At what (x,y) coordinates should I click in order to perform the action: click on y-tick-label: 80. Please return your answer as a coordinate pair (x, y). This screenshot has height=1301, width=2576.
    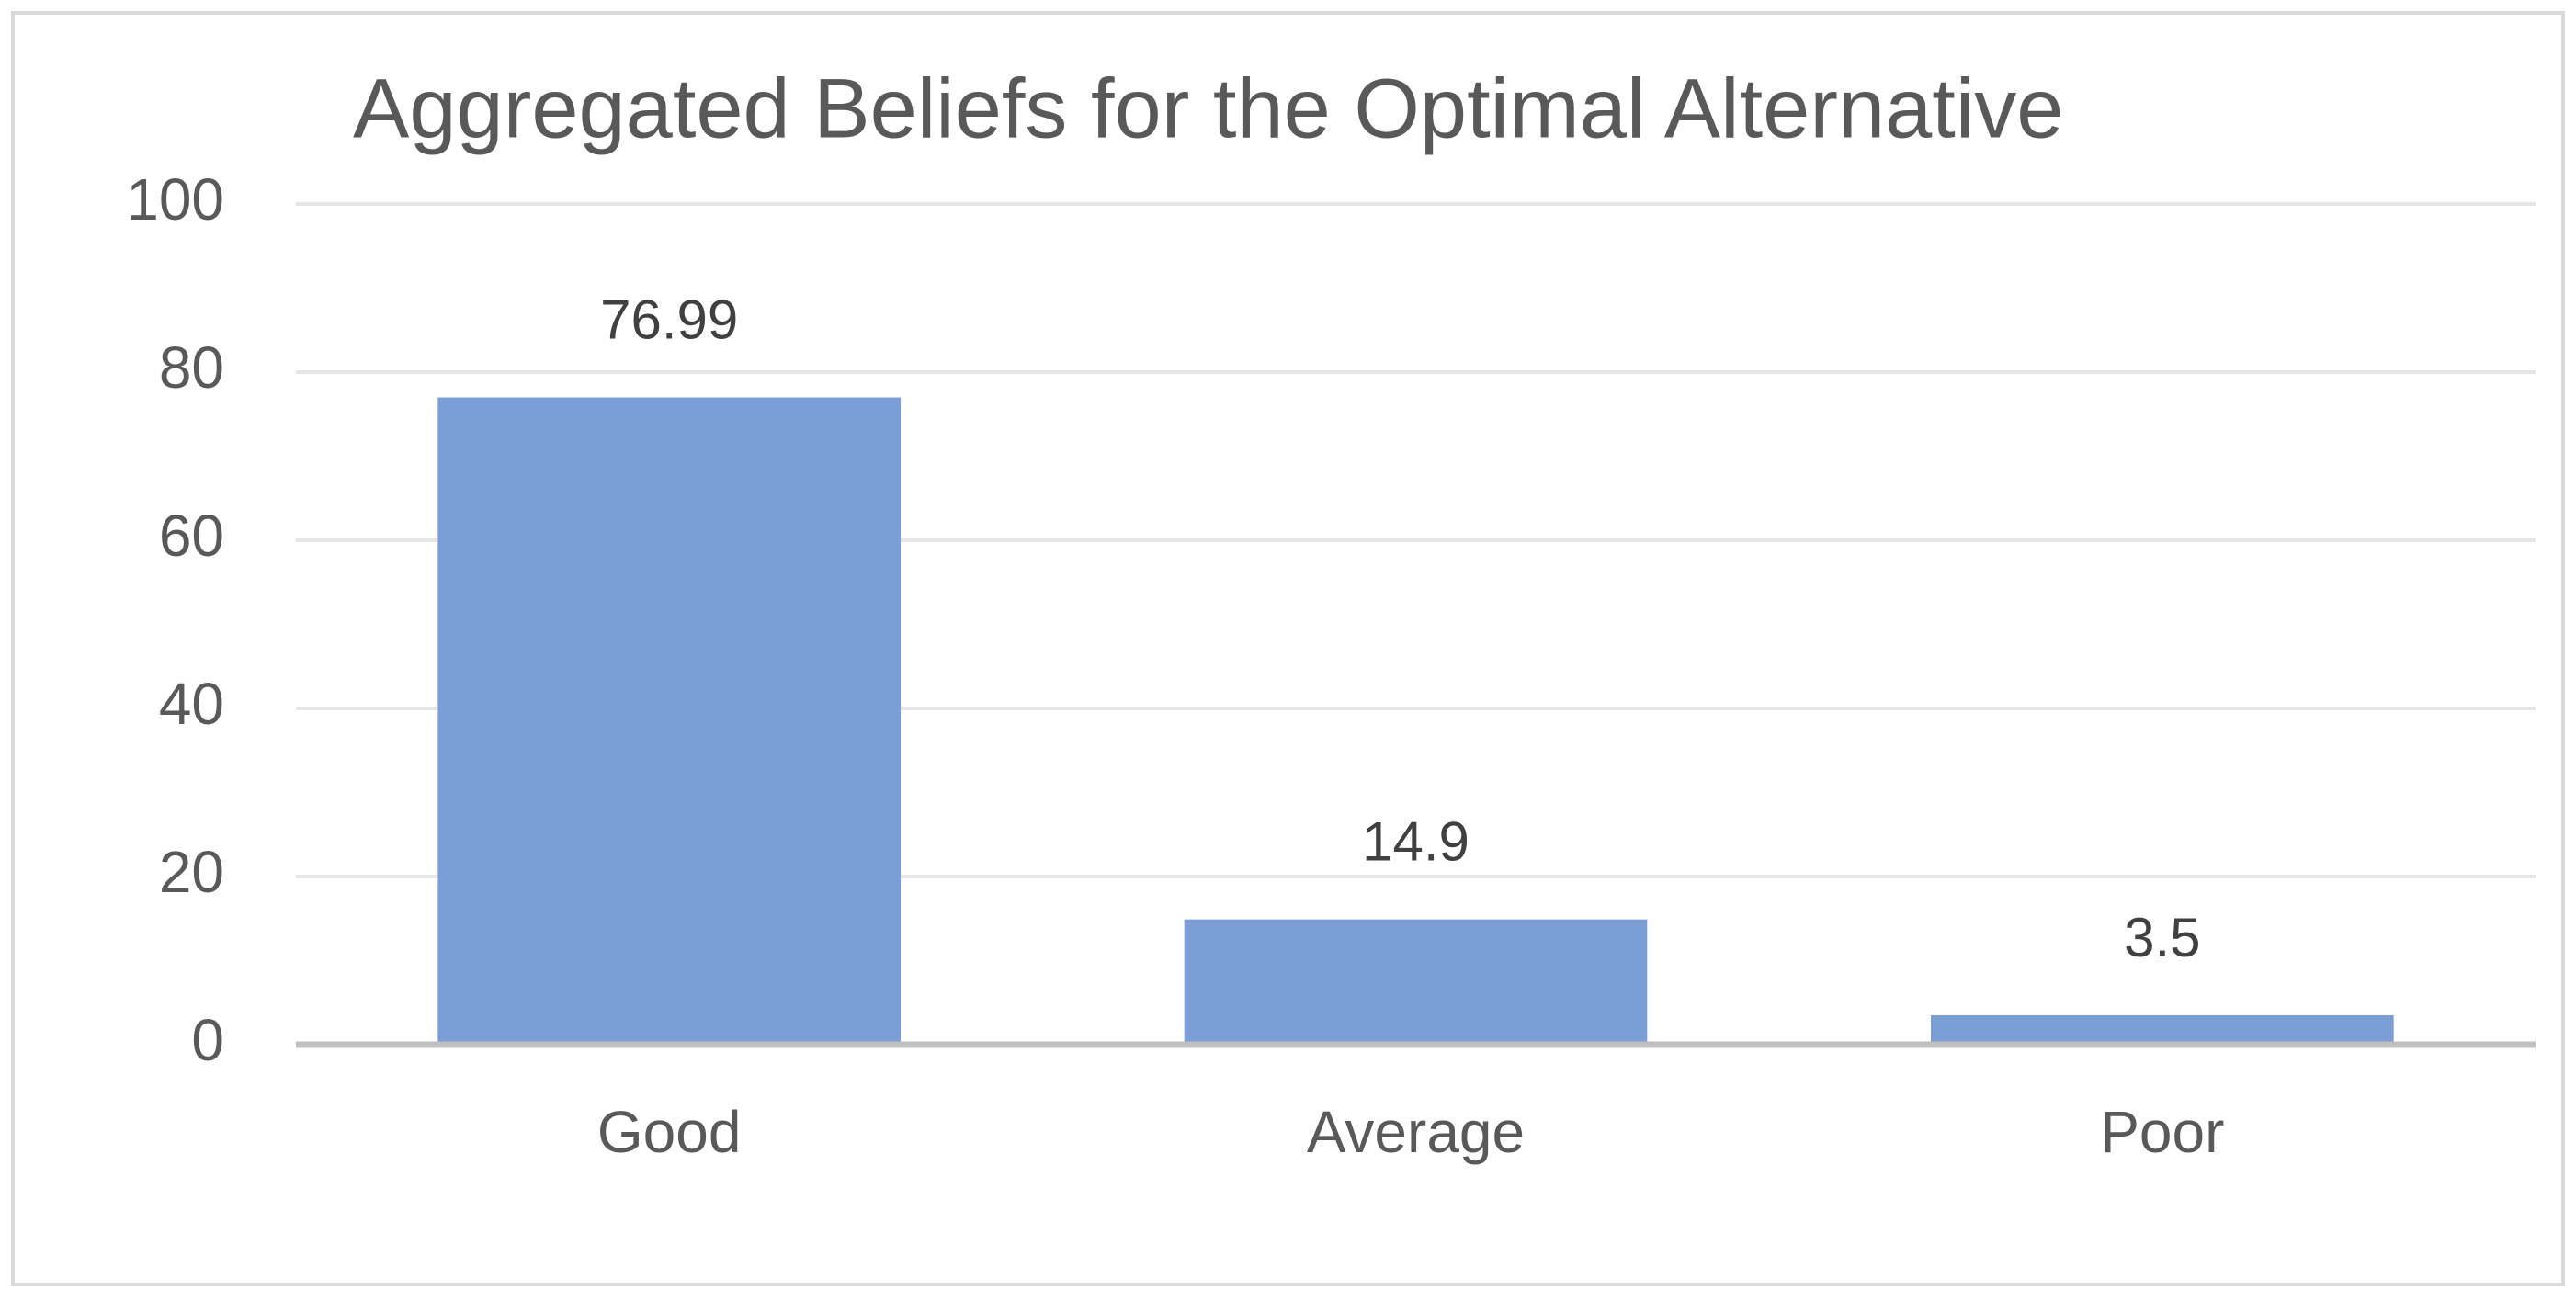
    Looking at the image, I should click on (191, 367).